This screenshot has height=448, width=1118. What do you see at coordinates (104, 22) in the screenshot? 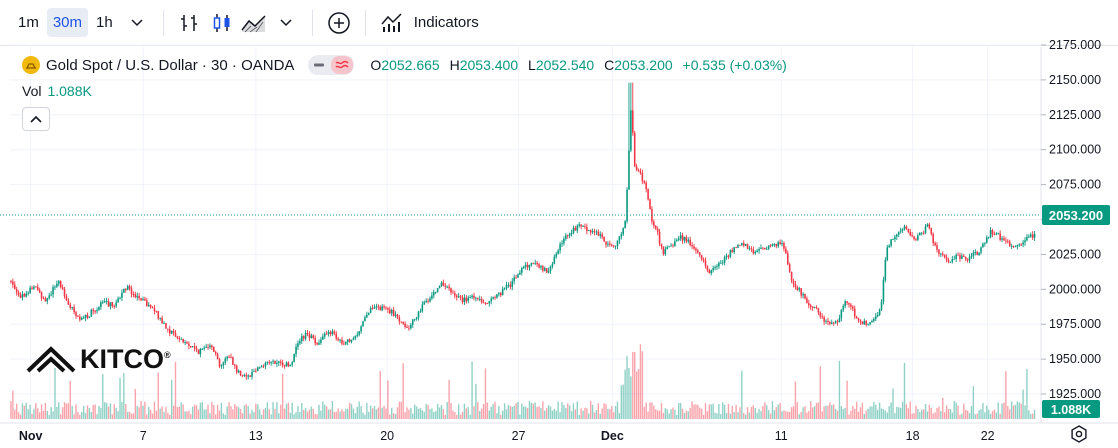
I see `timeframe-1h: 1h` at bounding box center [104, 22].